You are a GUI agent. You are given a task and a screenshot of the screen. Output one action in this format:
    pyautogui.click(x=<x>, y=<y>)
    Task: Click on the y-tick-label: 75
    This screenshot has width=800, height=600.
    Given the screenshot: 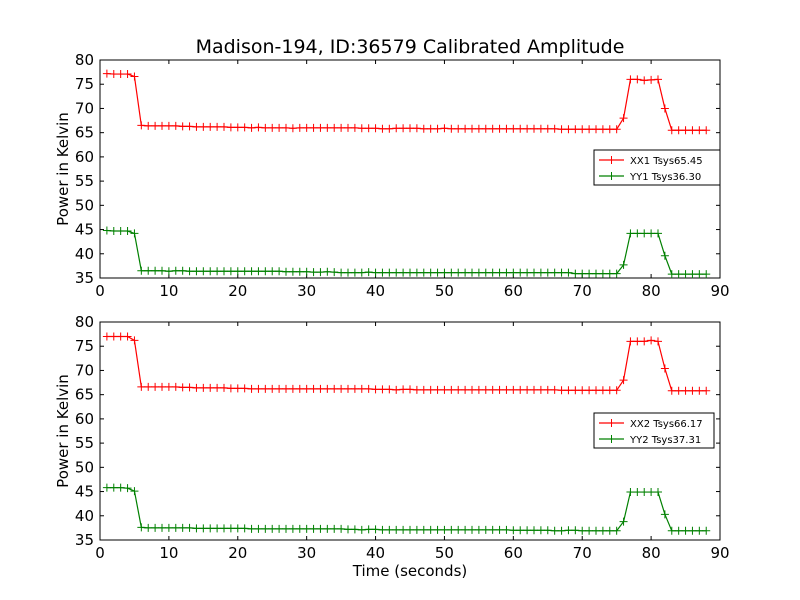 What is the action you would take?
    pyautogui.click(x=84, y=84)
    